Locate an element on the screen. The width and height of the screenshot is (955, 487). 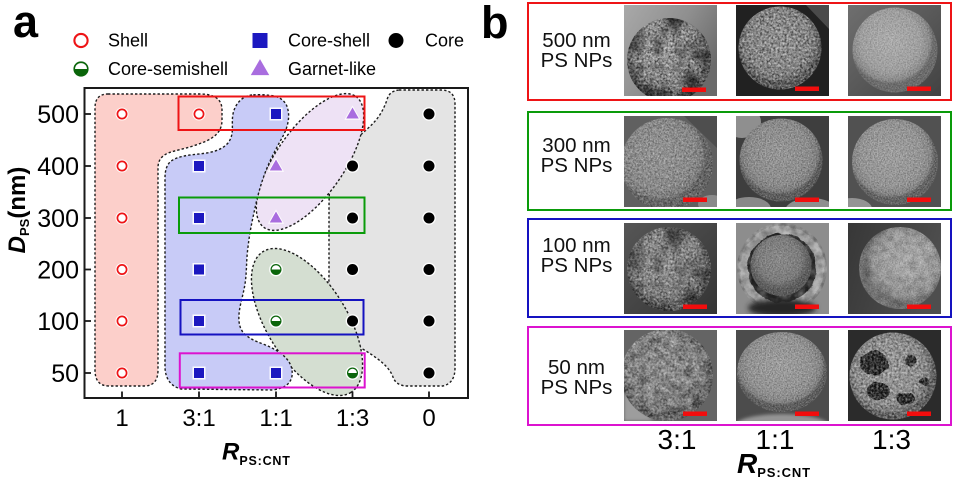
svg-text: Core is located at coordinates (444, 41).